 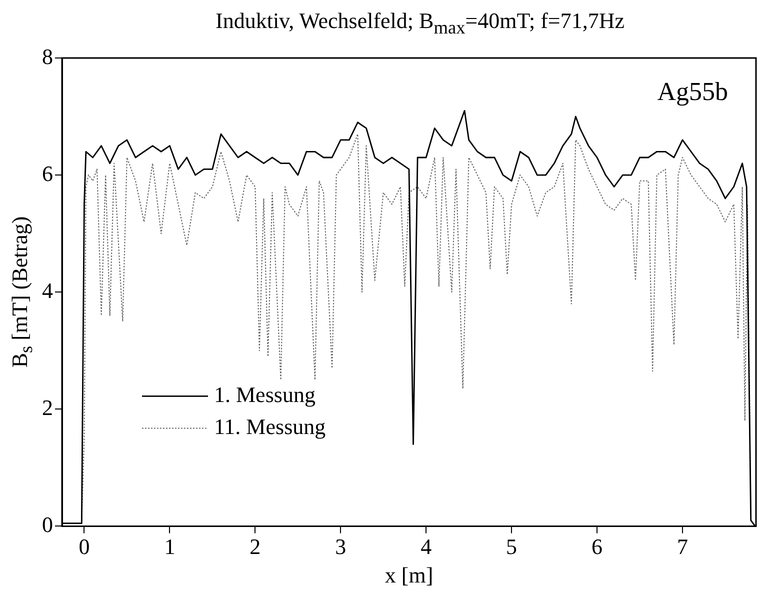 What do you see at coordinates (692, 91) in the screenshot?
I see `annotation: Ag55b` at bounding box center [692, 91].